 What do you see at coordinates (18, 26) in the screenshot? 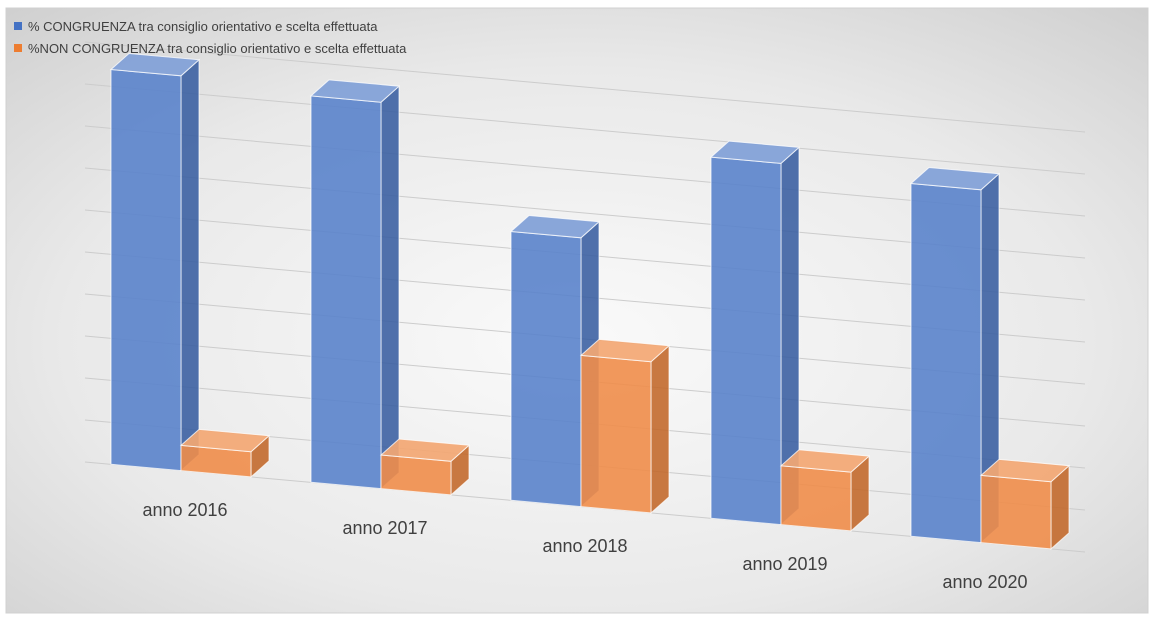
I see `legend-swatch-congruenza` at bounding box center [18, 26].